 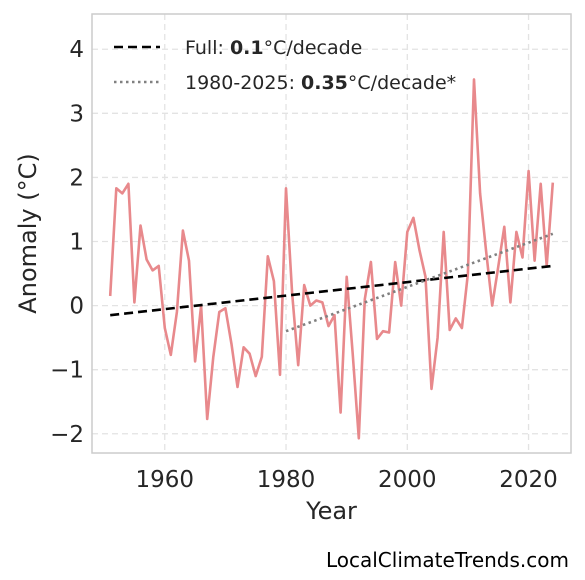 I want to click on legend-full-name: Full:, so click(x=207, y=48).